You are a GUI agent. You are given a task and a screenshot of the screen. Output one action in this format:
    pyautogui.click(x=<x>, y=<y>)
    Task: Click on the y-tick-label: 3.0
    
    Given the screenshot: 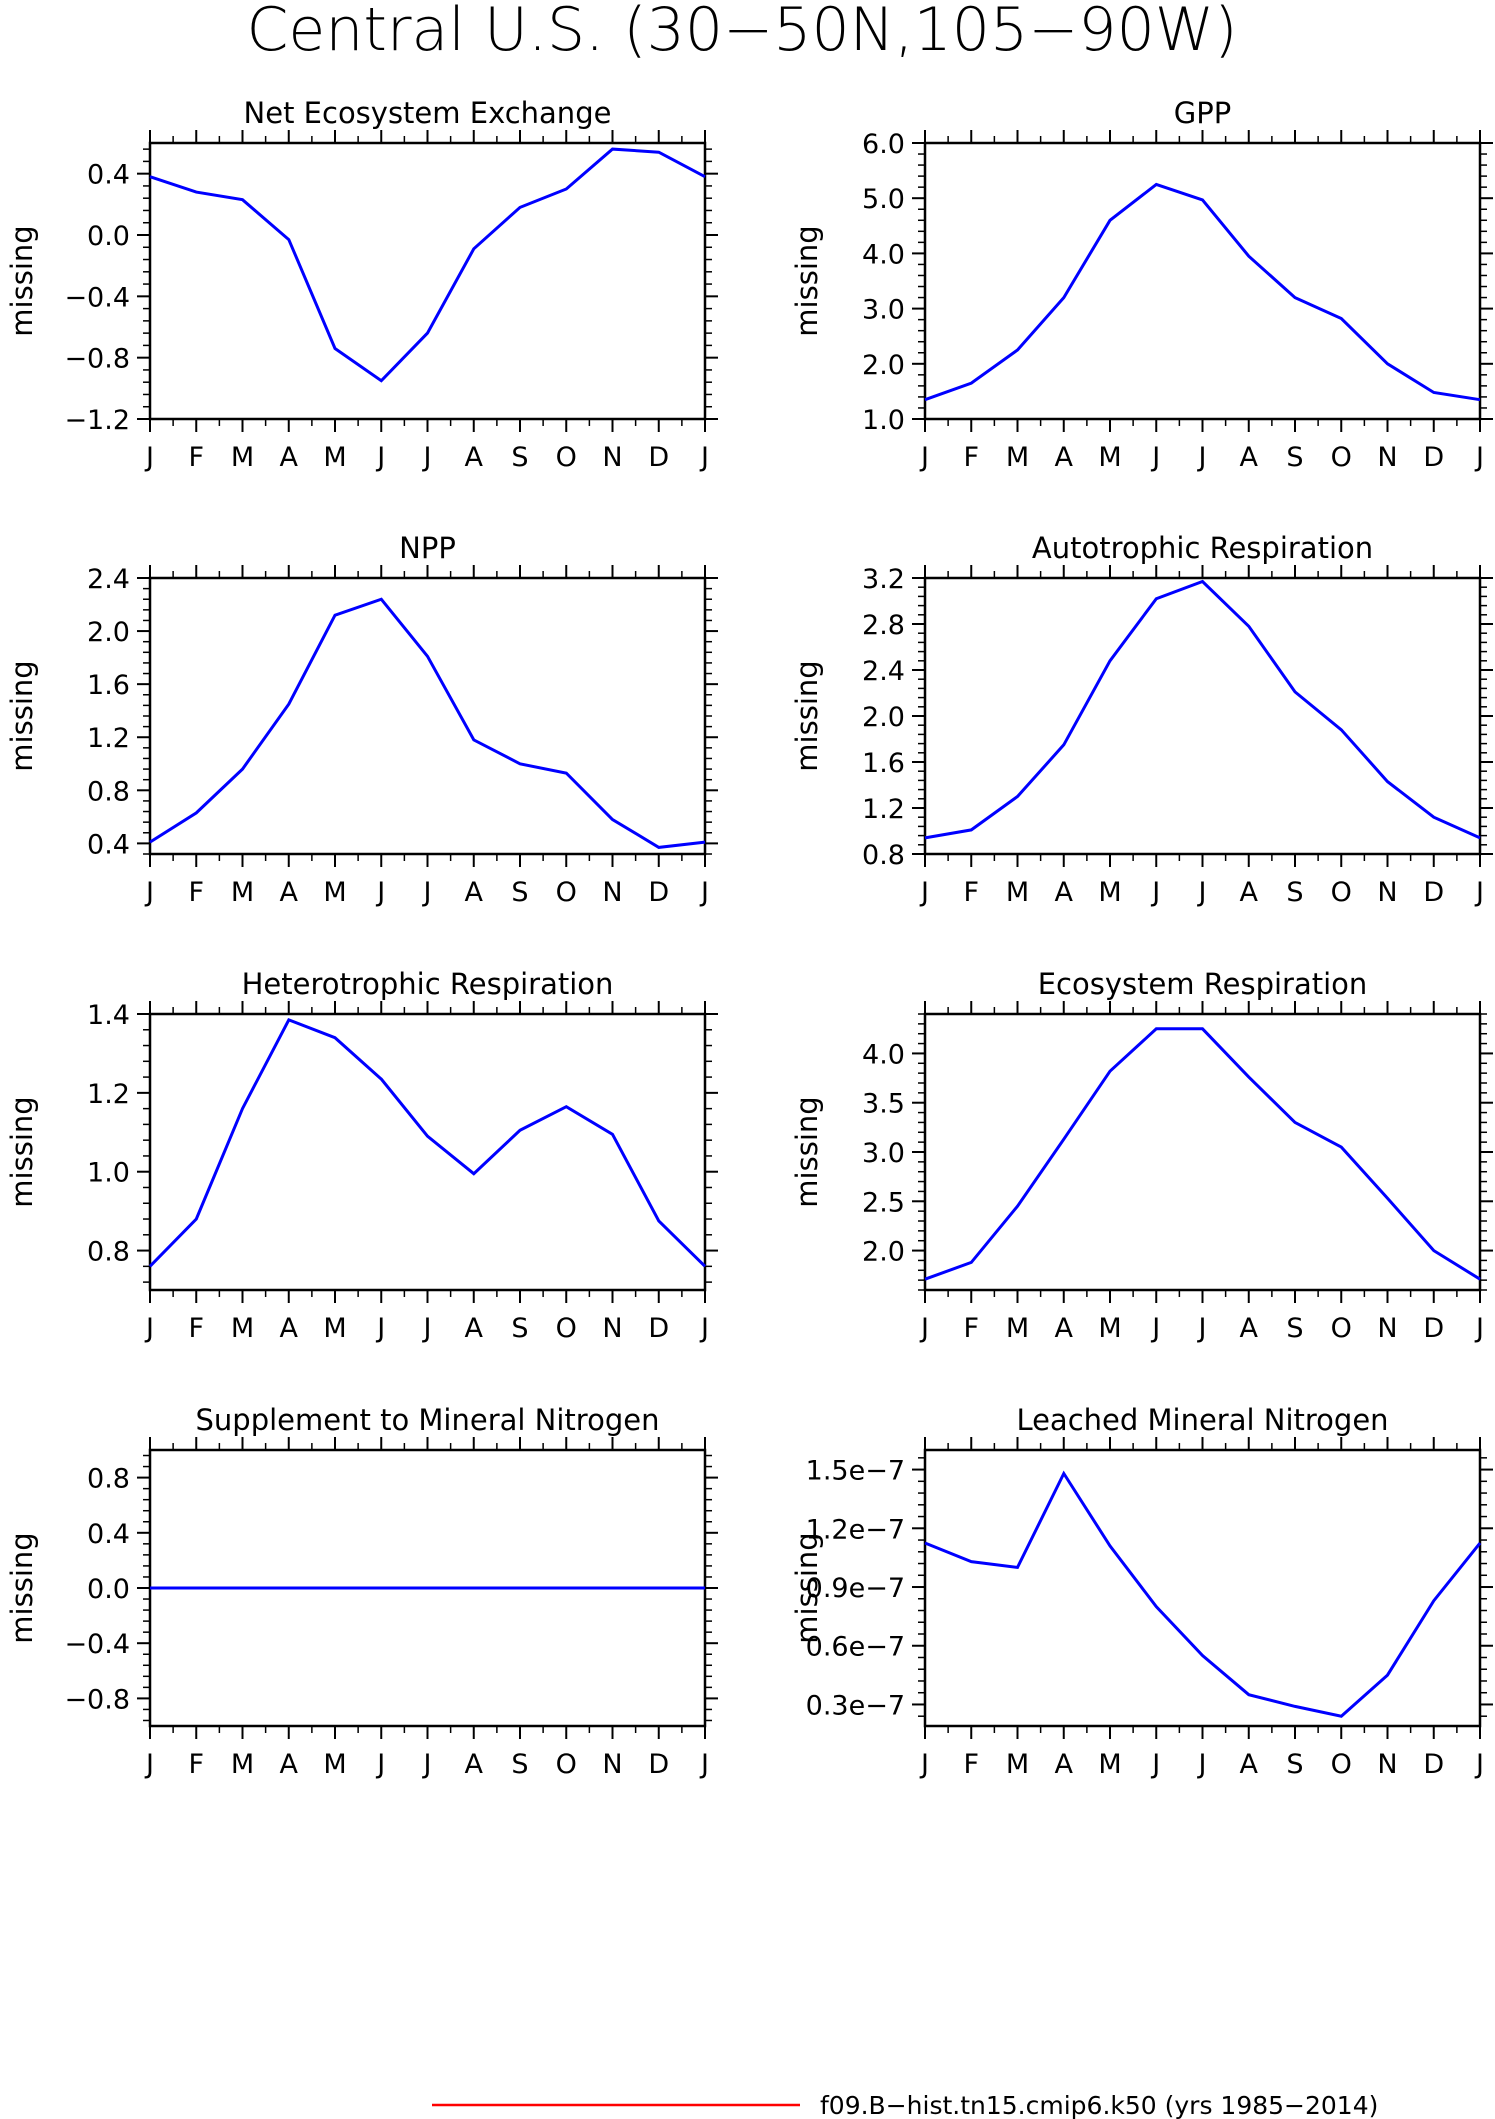 What is the action you would take?
    pyautogui.click(x=883, y=1153)
    